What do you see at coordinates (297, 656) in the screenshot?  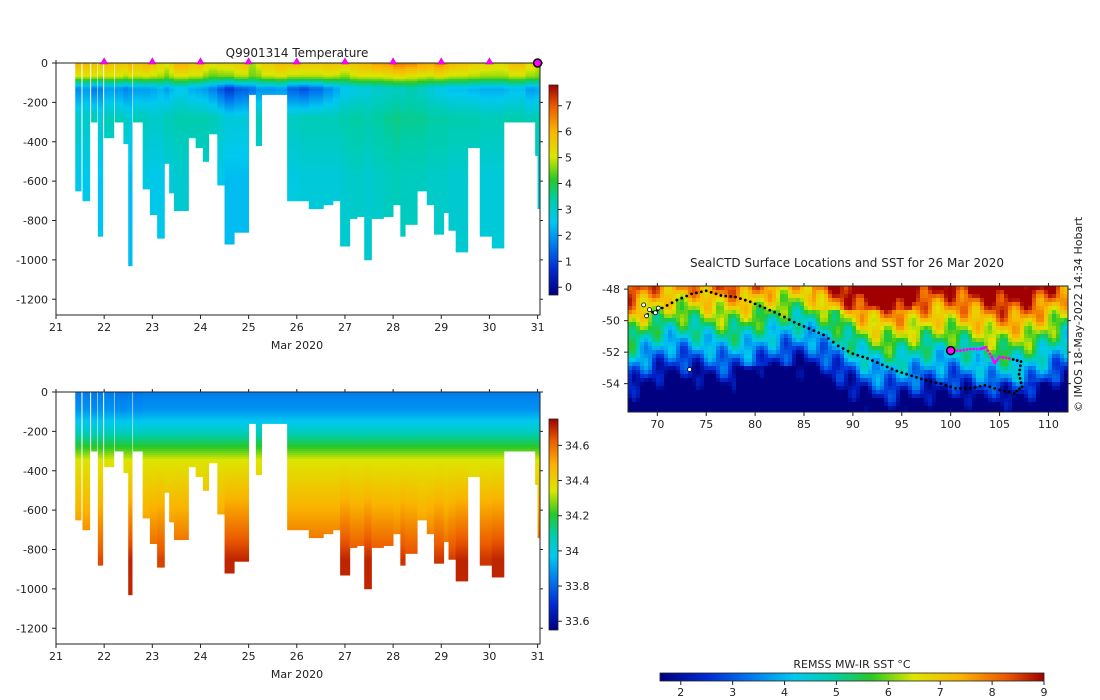 I see `salinity-x-tick-label: 26` at bounding box center [297, 656].